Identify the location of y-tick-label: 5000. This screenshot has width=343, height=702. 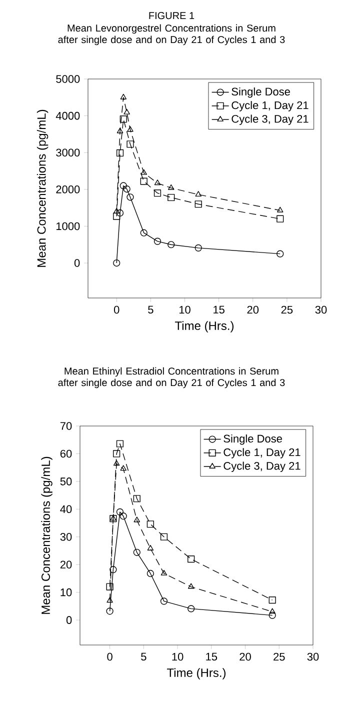
(68, 79).